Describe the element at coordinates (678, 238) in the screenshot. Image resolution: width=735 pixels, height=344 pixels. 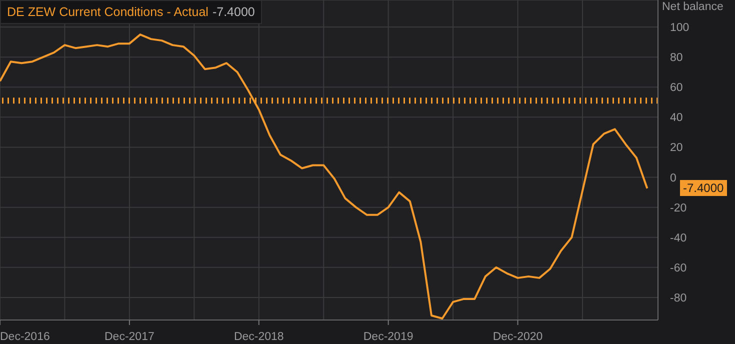
I see `y-tick-label: -40` at that location.